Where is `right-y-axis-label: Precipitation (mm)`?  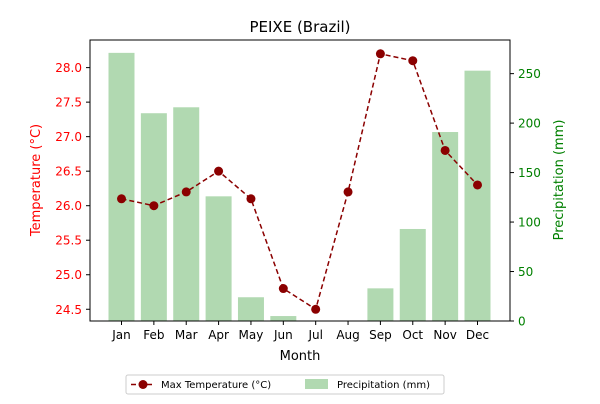 right-y-axis-label: Precipitation (mm) is located at coordinates (559, 180).